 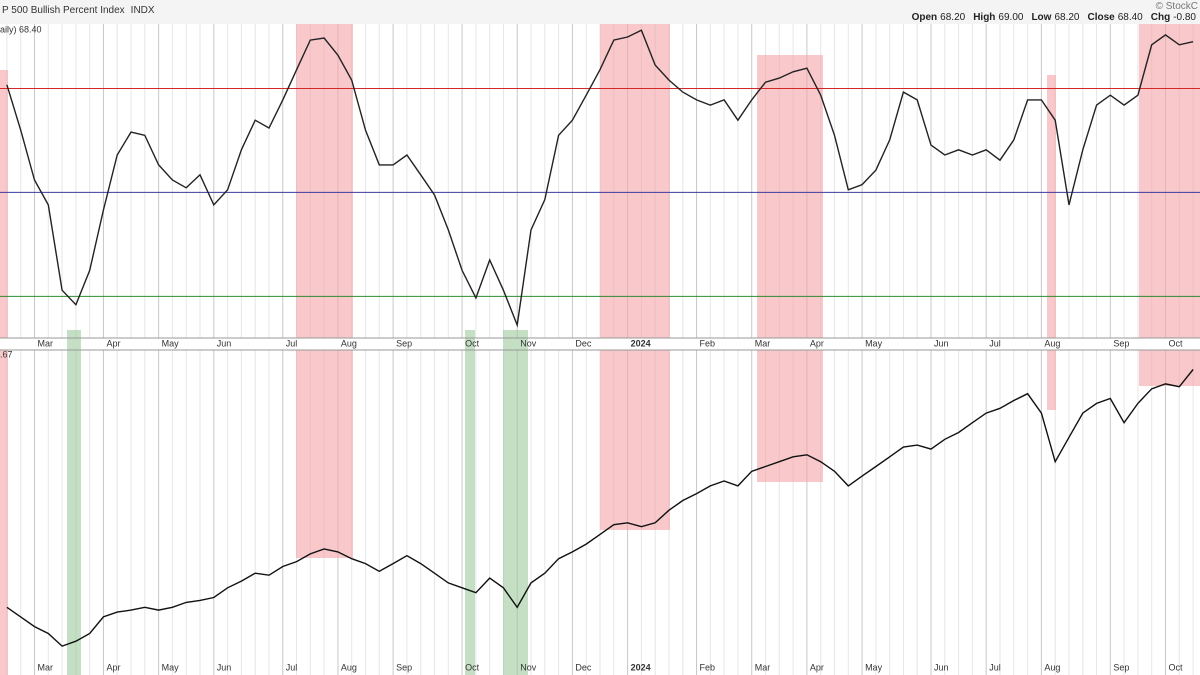 What do you see at coordinates (984, 17) in the screenshot?
I see `quote-label: High` at bounding box center [984, 17].